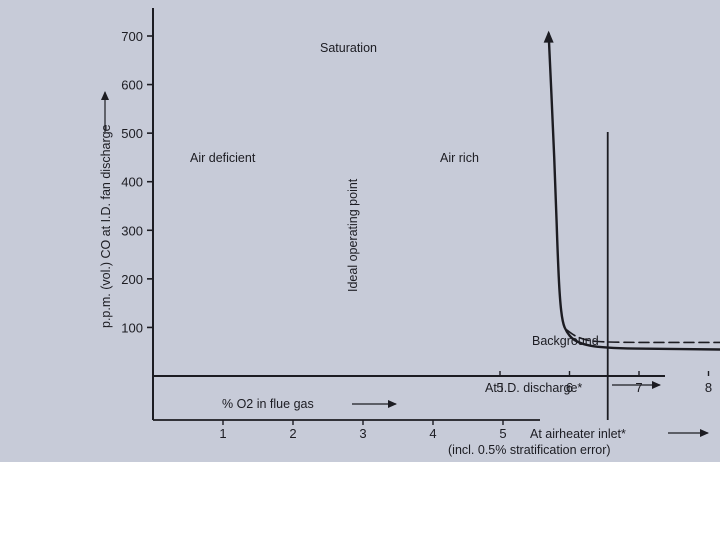 This screenshot has height=540, width=720. I want to click on lower-x-axis-note: (incl. 0.5% stratification error), so click(529, 450).